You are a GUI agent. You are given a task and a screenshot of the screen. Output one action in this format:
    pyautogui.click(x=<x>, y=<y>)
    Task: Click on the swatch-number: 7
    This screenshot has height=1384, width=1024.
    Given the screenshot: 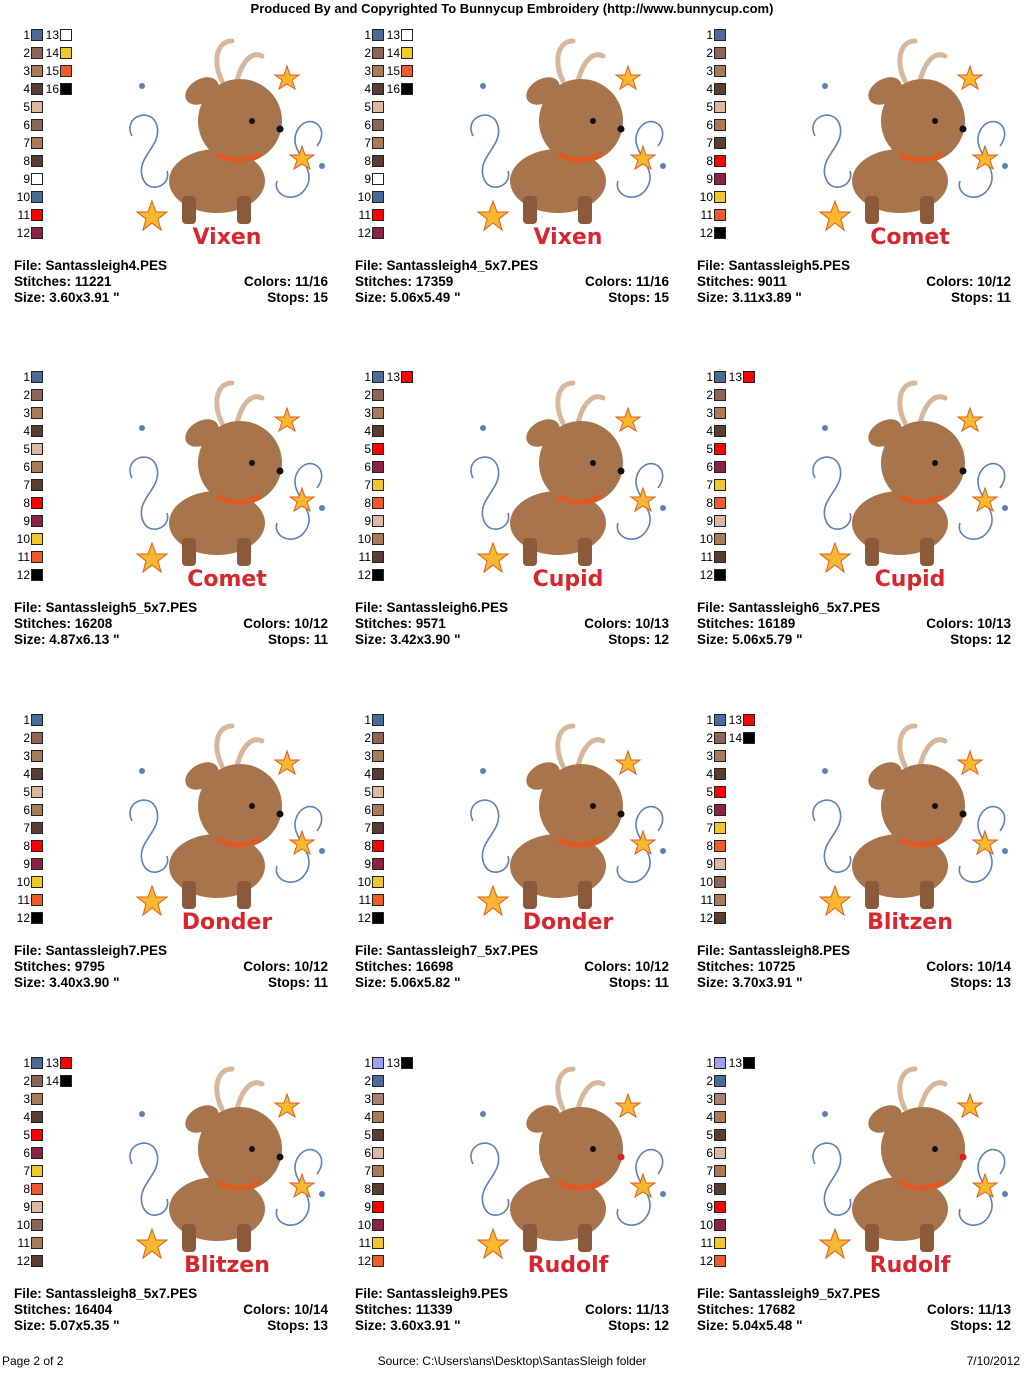 What is the action you would take?
    pyautogui.click(x=367, y=143)
    